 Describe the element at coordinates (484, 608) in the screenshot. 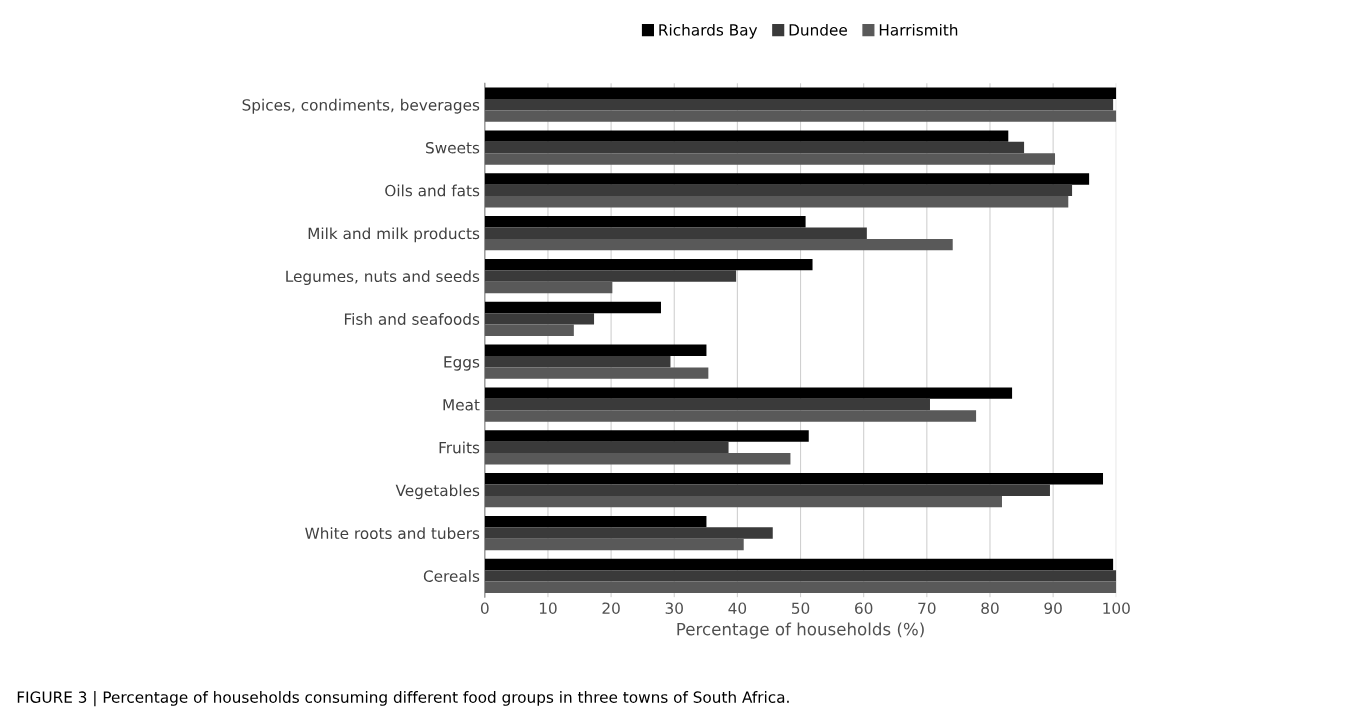

I see `x-tick-label: 0` at that location.